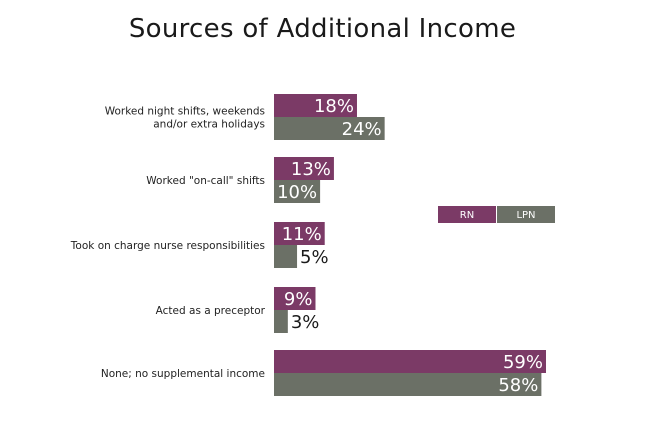  I want to click on legend-label-lpn: LPN, so click(525, 215).